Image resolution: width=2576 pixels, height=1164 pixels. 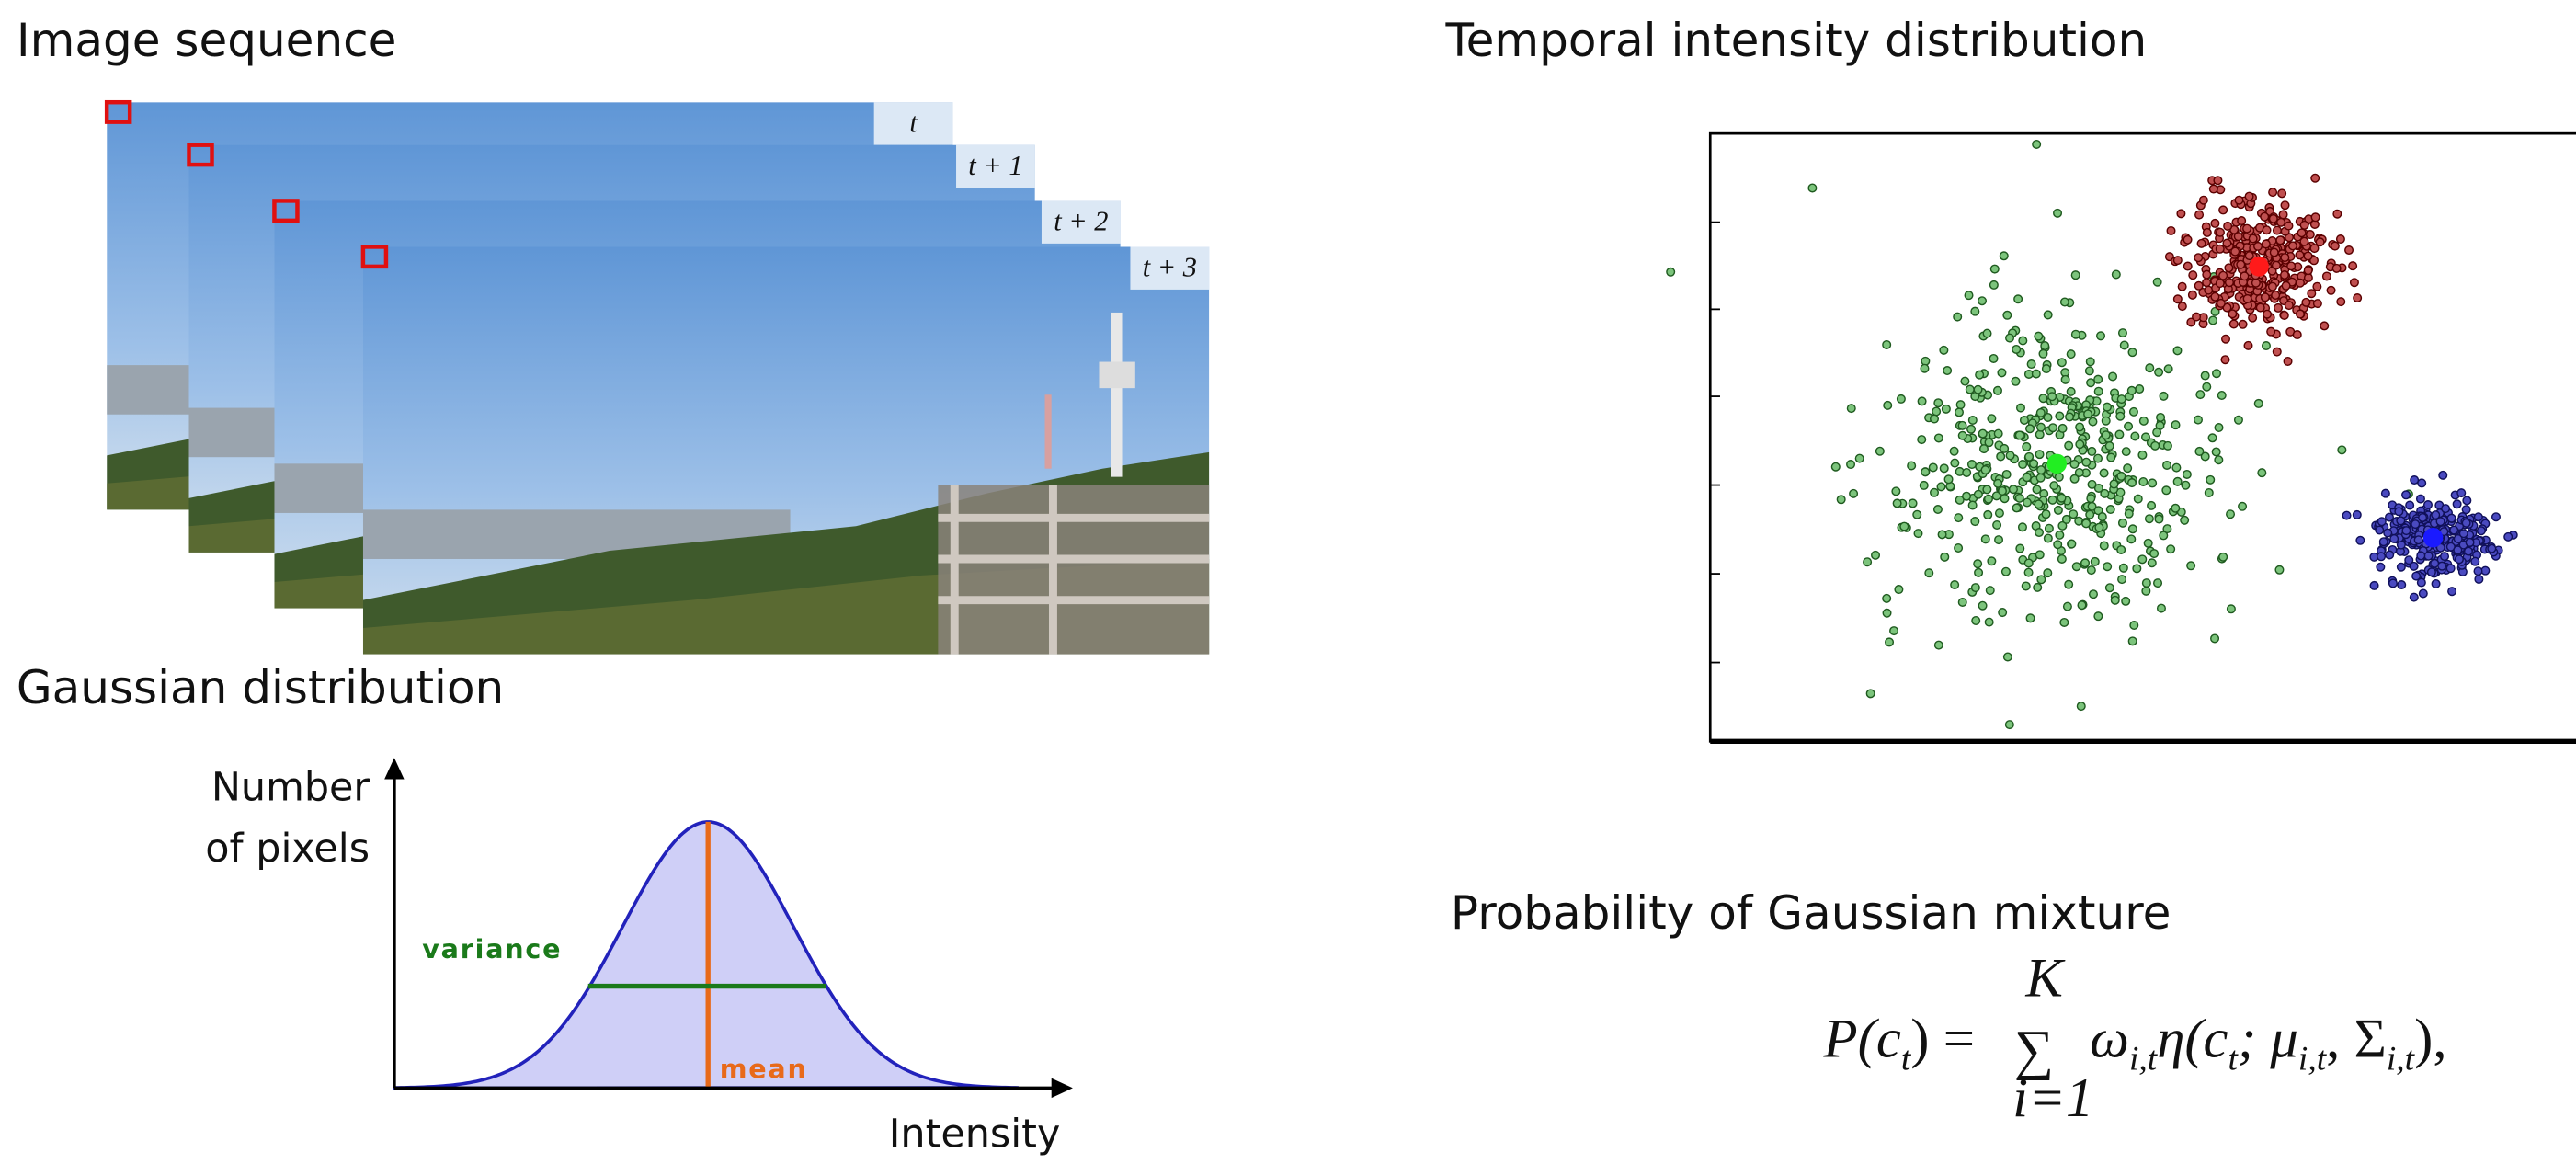 I want to click on frame-label: t + 3, so click(x=1170, y=267).